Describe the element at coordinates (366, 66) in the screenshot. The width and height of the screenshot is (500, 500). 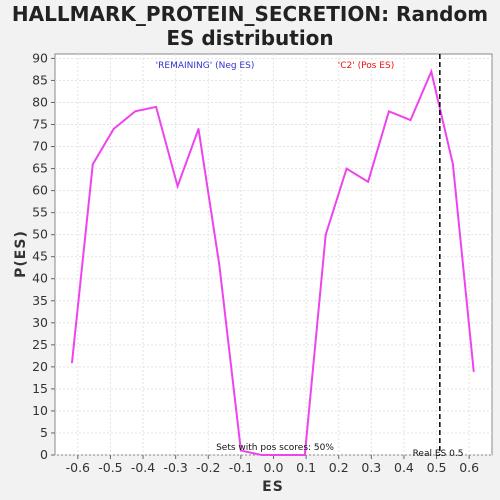
I see `pos-es-label: 'C2' (Pos ES)` at that location.